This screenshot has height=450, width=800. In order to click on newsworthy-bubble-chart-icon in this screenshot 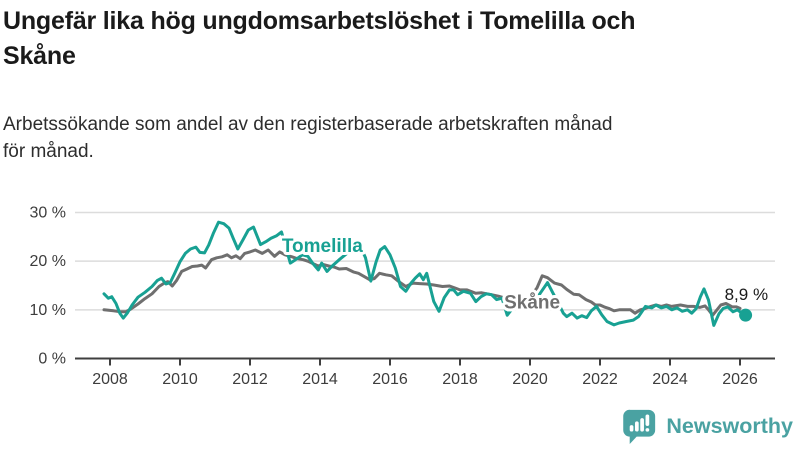, I will do `click(638, 426)`.